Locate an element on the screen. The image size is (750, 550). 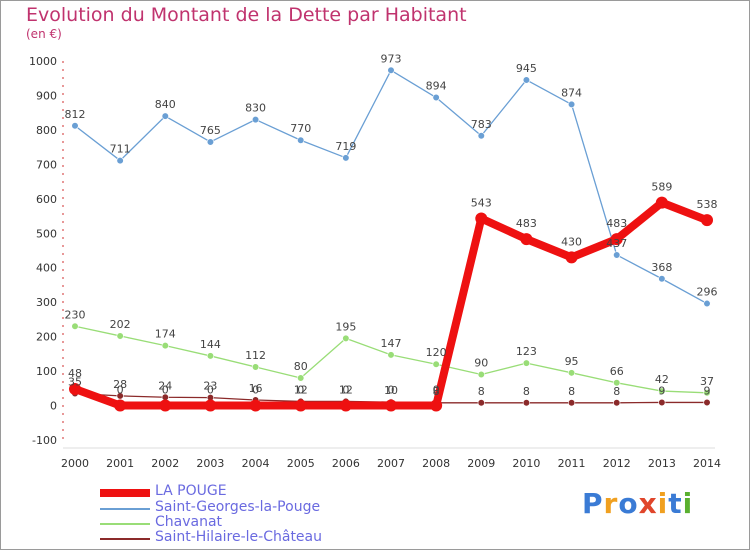
x-tick-label: 2002 is located at coordinates (165, 463).